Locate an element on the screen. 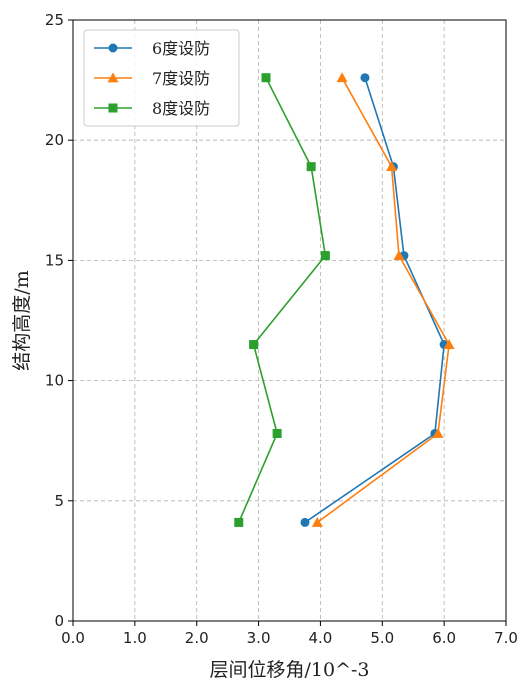  y-tick-label: 0 is located at coordinates (59, 621).